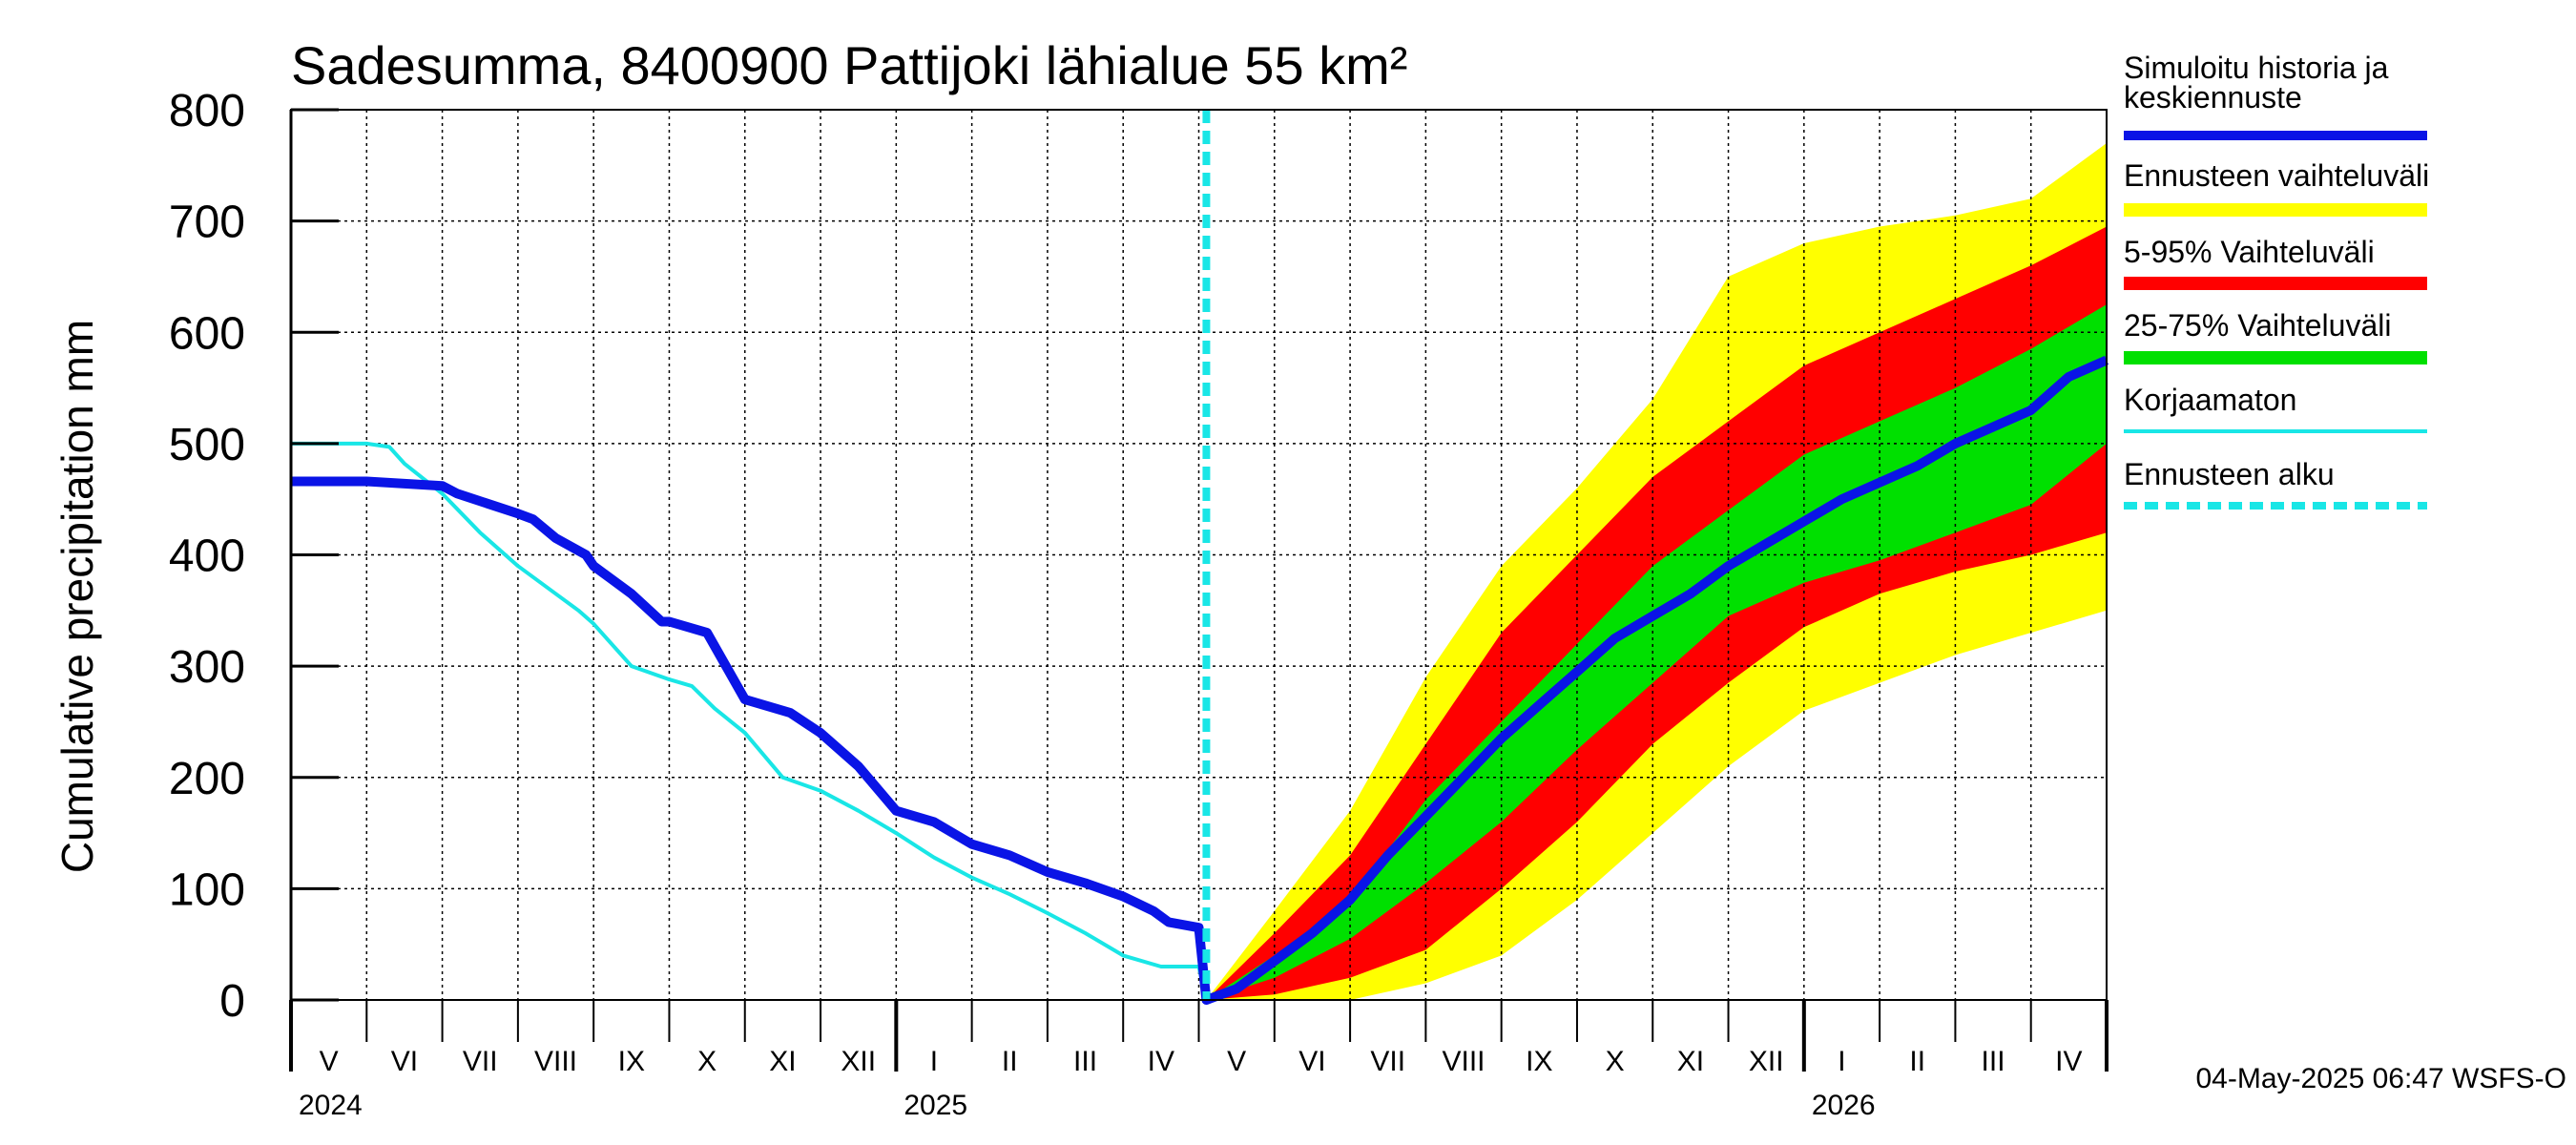 The image size is (2576, 1145). I want to click on legend-label: keskiennuste, so click(2213, 97).